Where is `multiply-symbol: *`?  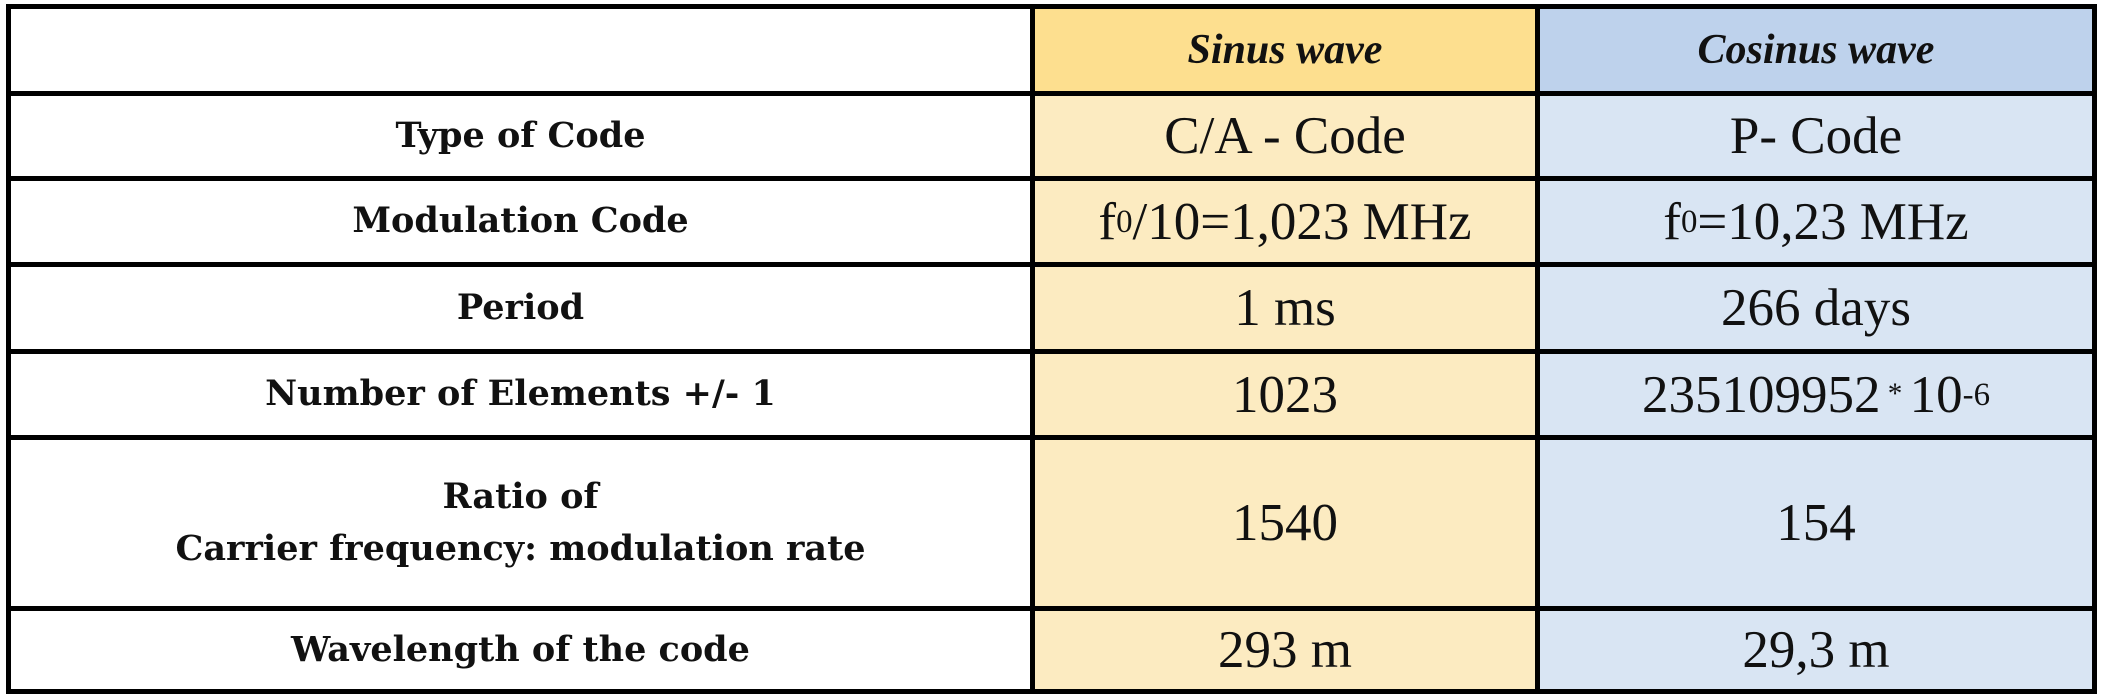 multiply-symbol: * is located at coordinates (1895, 394).